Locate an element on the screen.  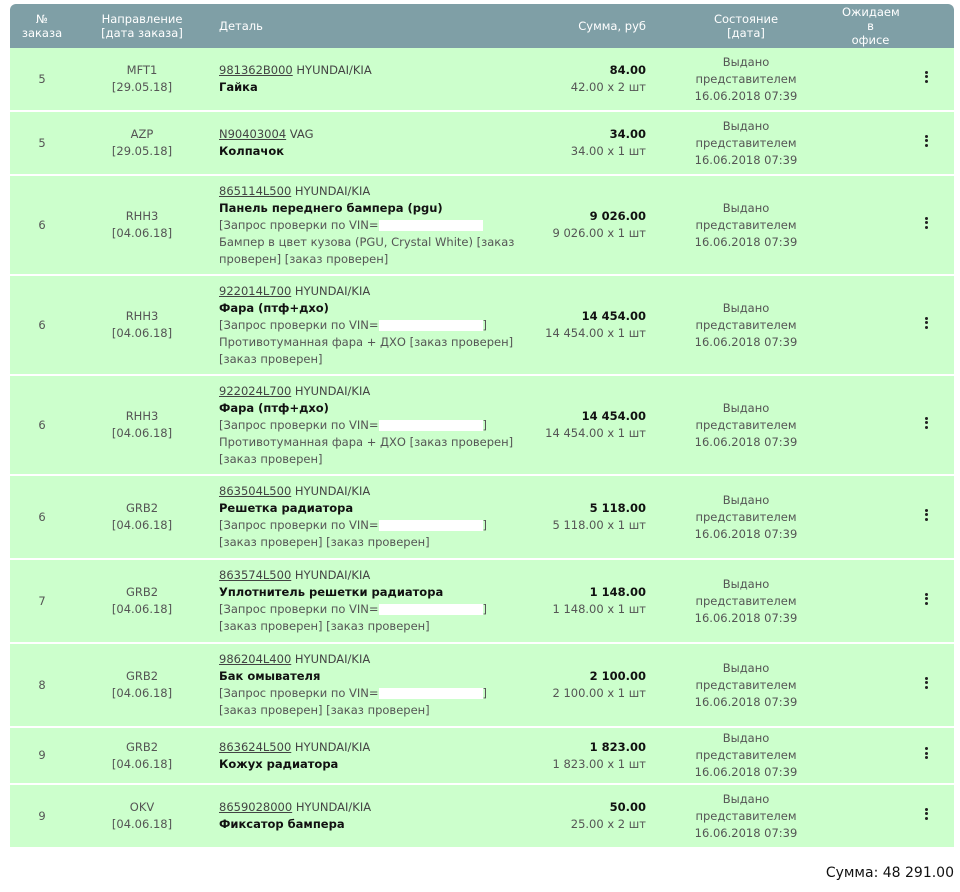
line-sum: 50.00 is located at coordinates (627, 807).